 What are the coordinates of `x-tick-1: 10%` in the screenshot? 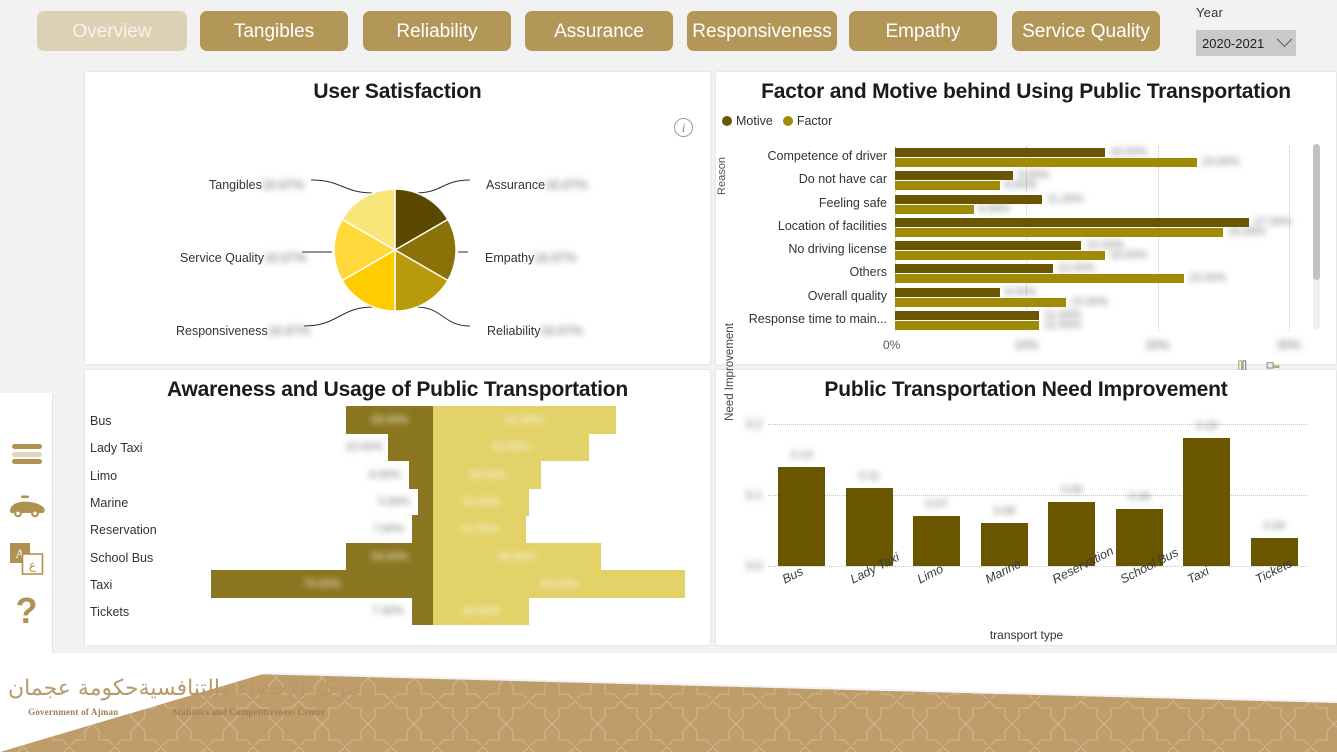 It's located at (1026, 345).